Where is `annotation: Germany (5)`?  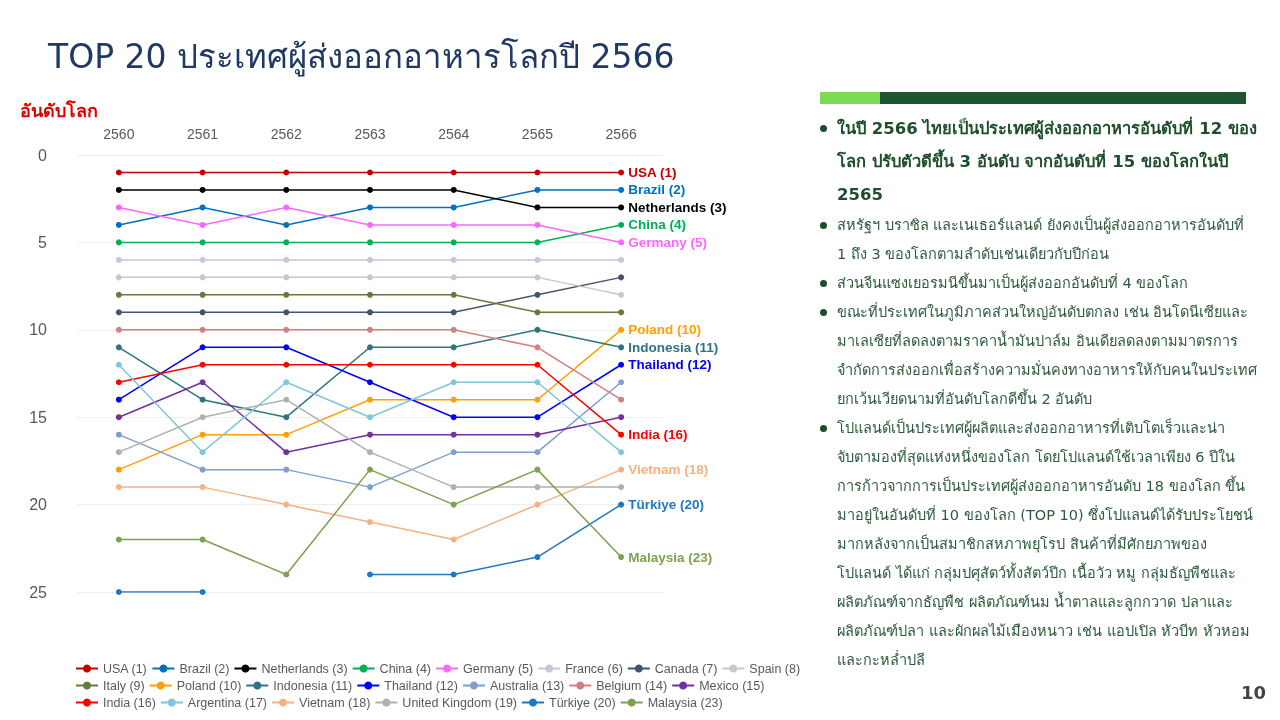
annotation: Germany (5) is located at coordinates (667, 242).